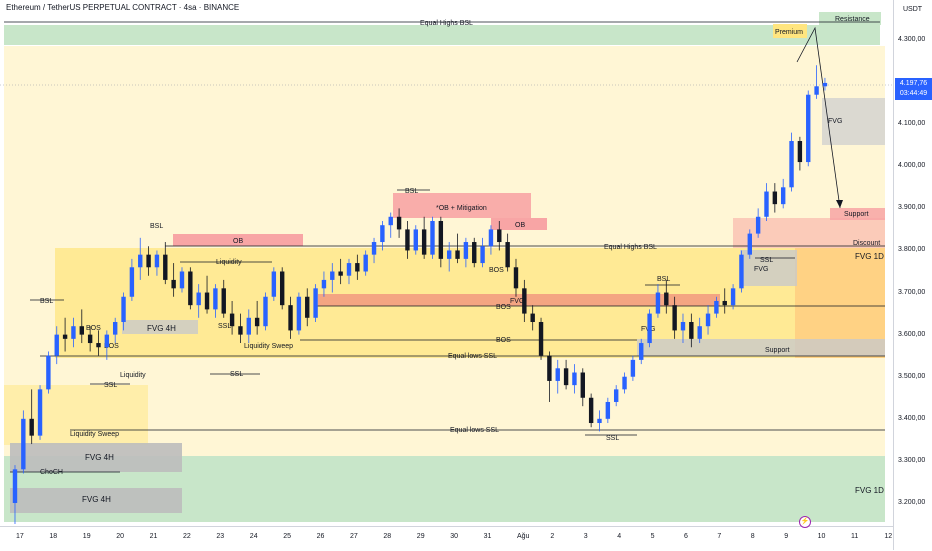  What do you see at coordinates (517, 301) in the screenshot?
I see `label-fvg-mid: FVG` at bounding box center [517, 301].